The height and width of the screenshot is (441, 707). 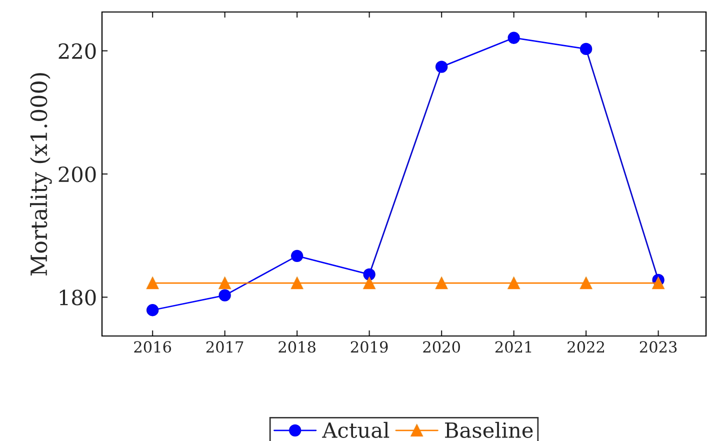 What do you see at coordinates (225, 347) in the screenshot?
I see `x-tick-label: 2017` at bounding box center [225, 347].